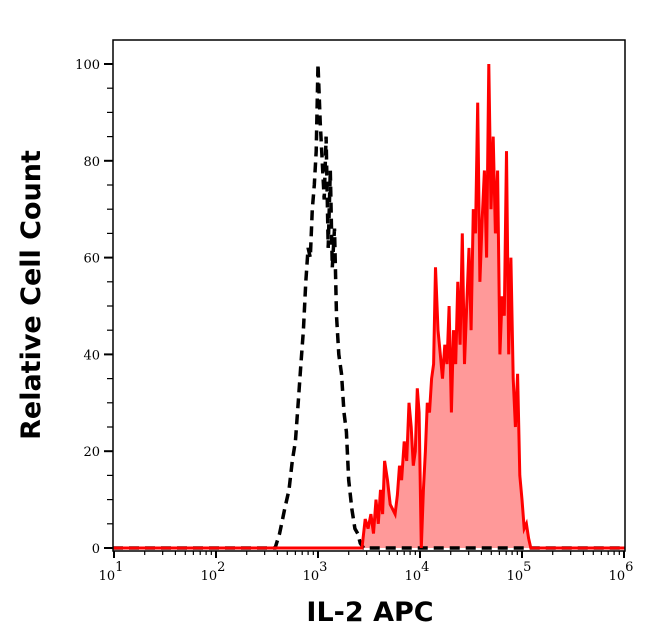 The height and width of the screenshot is (641, 646). Describe the element at coordinates (621, 572) in the screenshot. I see `x-tick-label: 10⁶` at that location.